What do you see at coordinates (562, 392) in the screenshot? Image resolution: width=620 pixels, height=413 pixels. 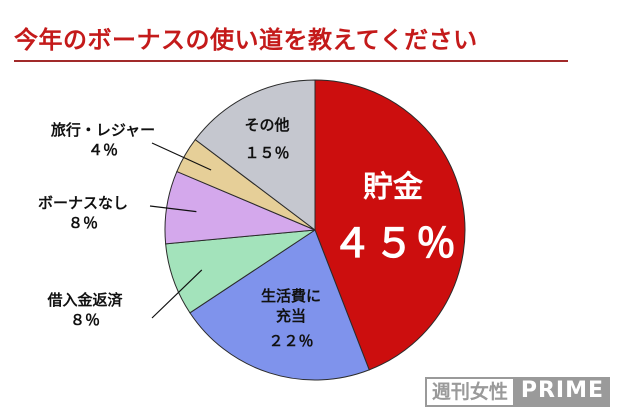 I see `watermark-prime: PRIME` at bounding box center [562, 392].